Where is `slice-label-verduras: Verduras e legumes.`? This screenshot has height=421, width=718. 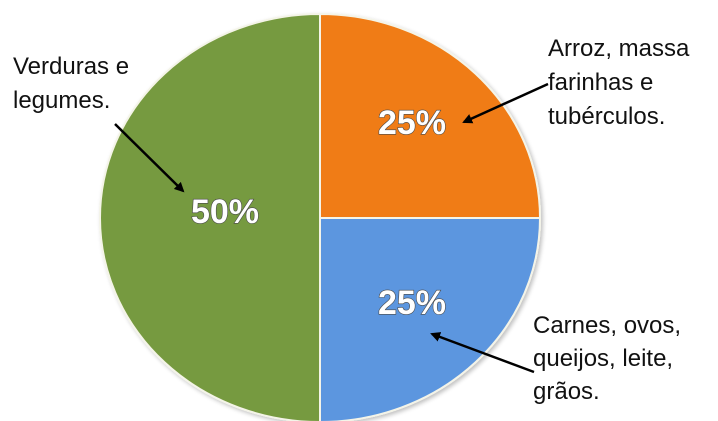 slice-label-verduras: Verduras e legumes. is located at coordinates (74, 83).